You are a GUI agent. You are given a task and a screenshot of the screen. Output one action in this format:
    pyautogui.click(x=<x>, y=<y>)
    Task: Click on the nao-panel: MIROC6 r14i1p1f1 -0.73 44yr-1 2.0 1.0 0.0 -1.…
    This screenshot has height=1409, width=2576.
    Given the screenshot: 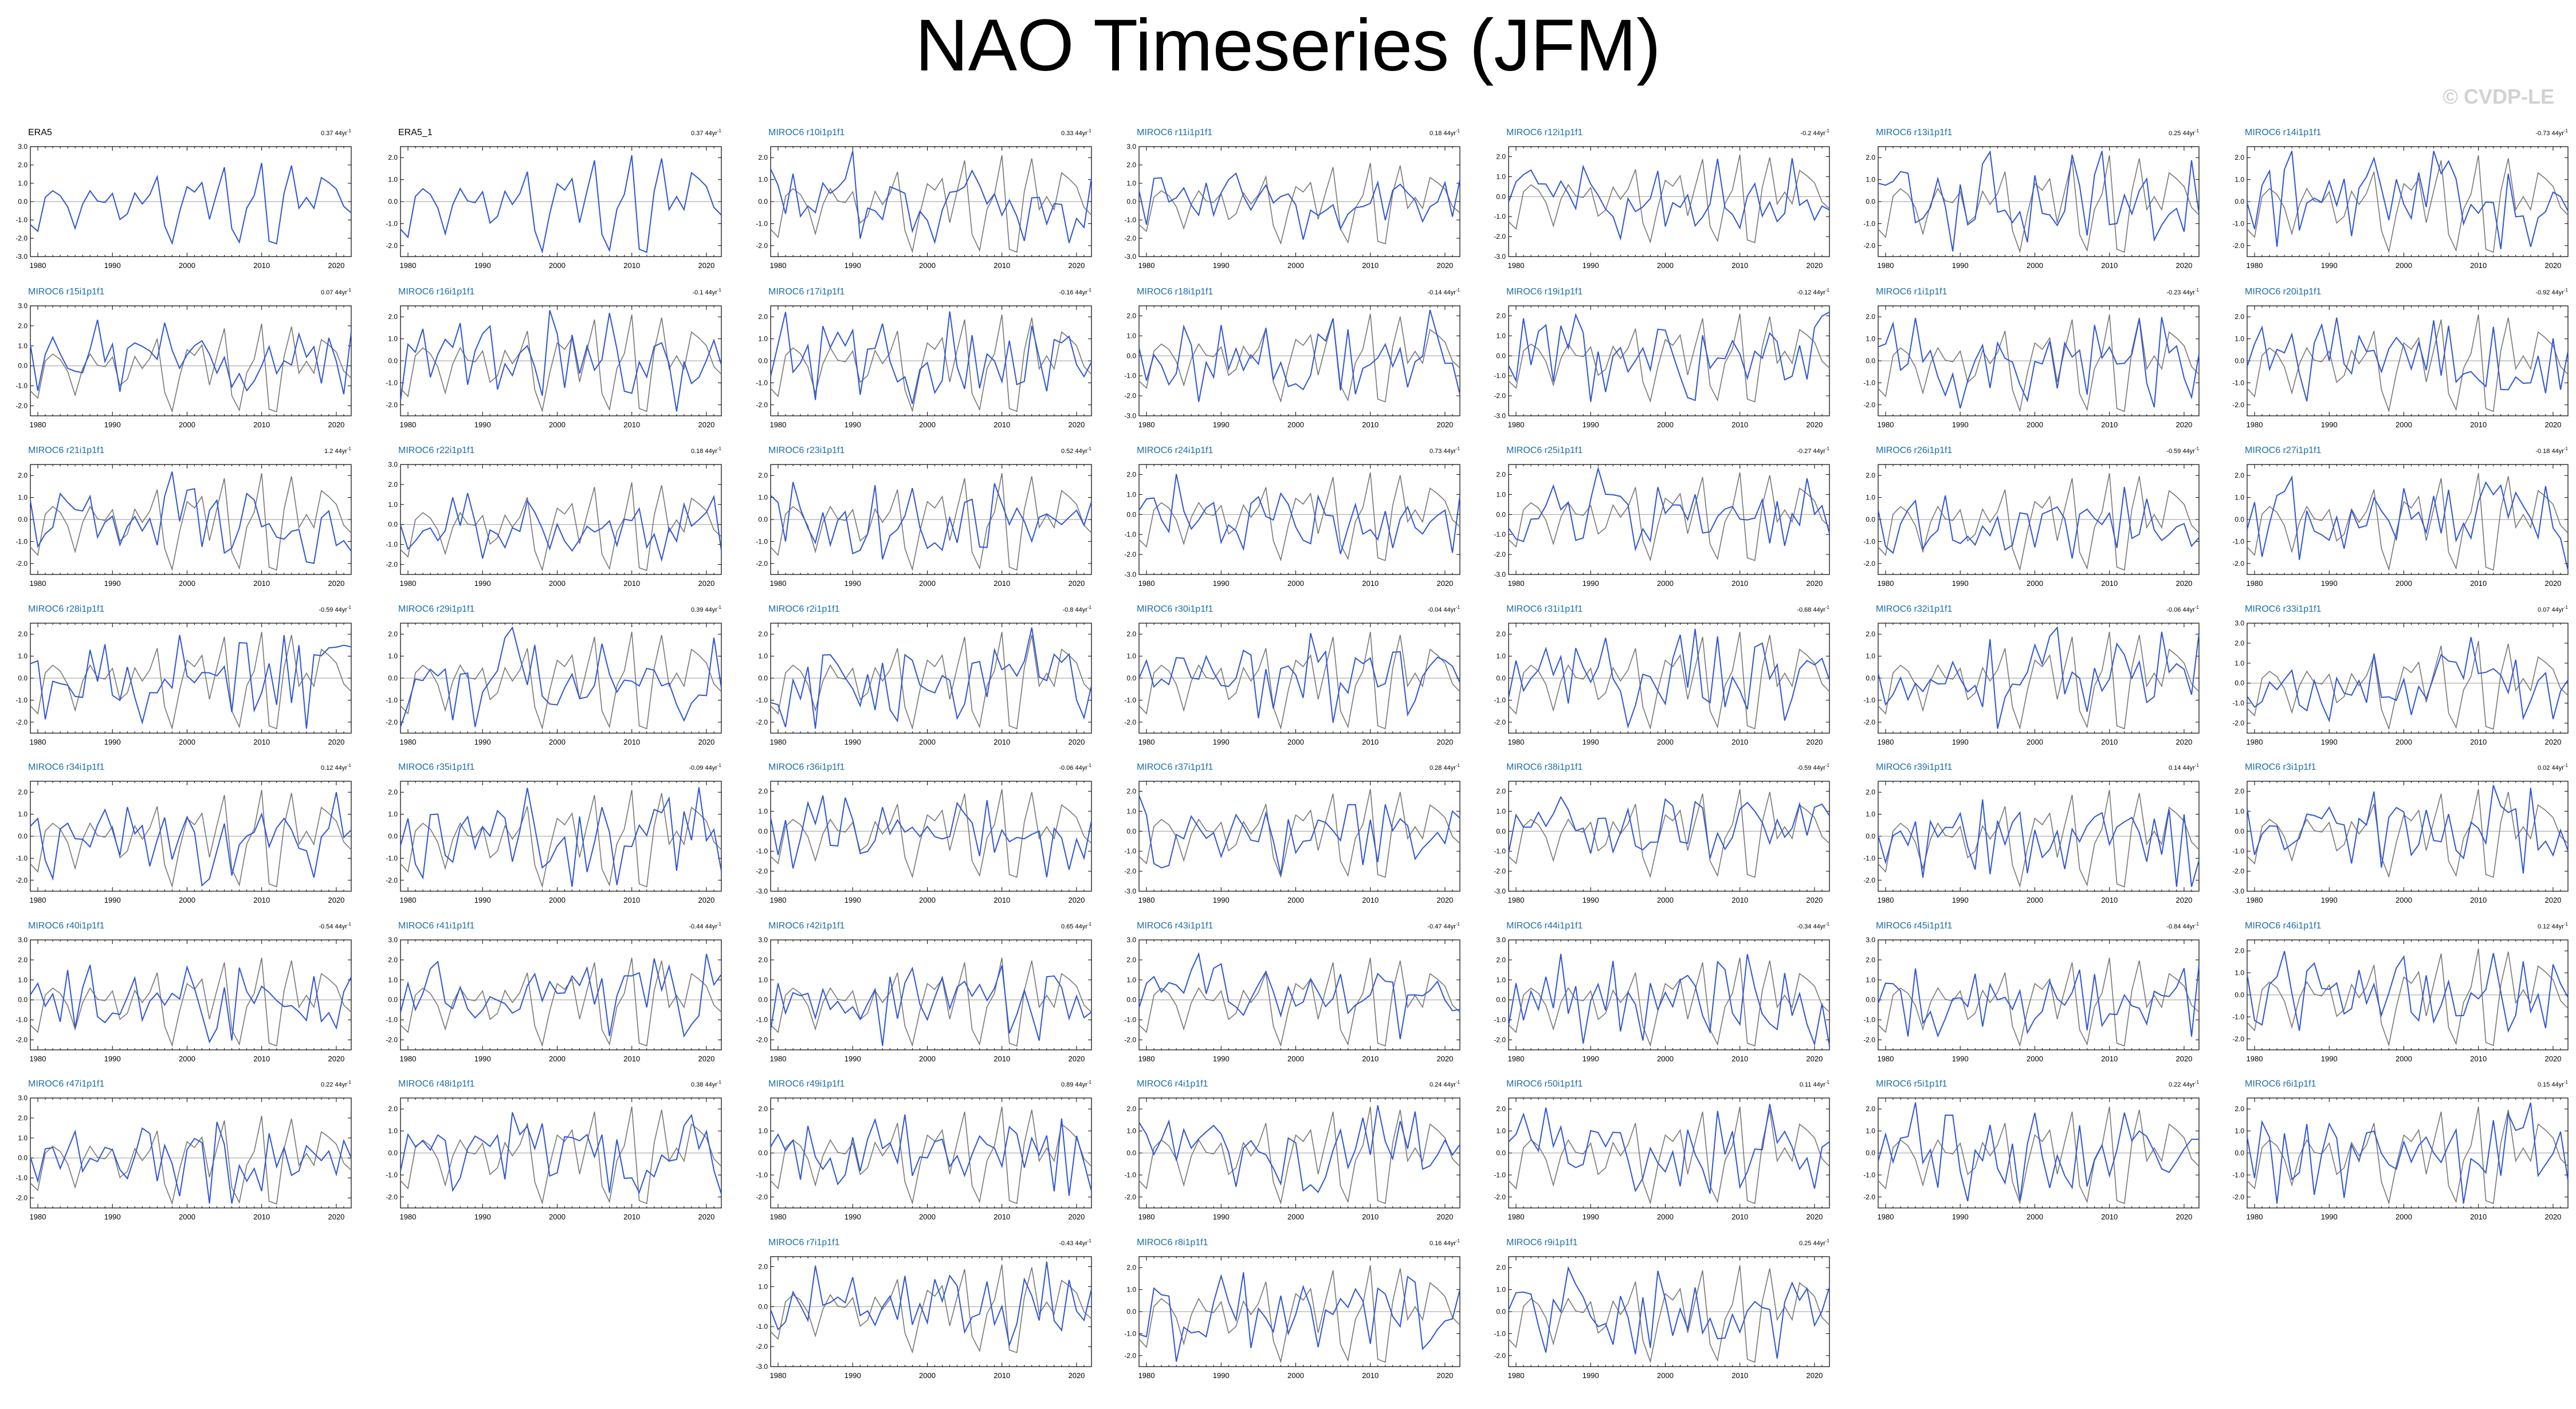 What is the action you would take?
    pyautogui.click(x=2401, y=199)
    